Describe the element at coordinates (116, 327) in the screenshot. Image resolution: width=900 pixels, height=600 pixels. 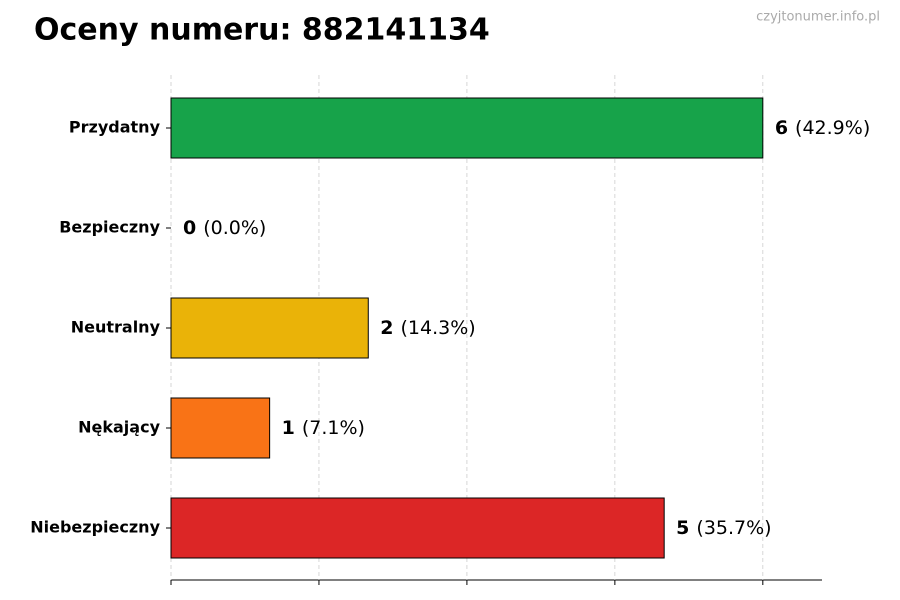
I see `y-tick-label: Neutralny` at that location.